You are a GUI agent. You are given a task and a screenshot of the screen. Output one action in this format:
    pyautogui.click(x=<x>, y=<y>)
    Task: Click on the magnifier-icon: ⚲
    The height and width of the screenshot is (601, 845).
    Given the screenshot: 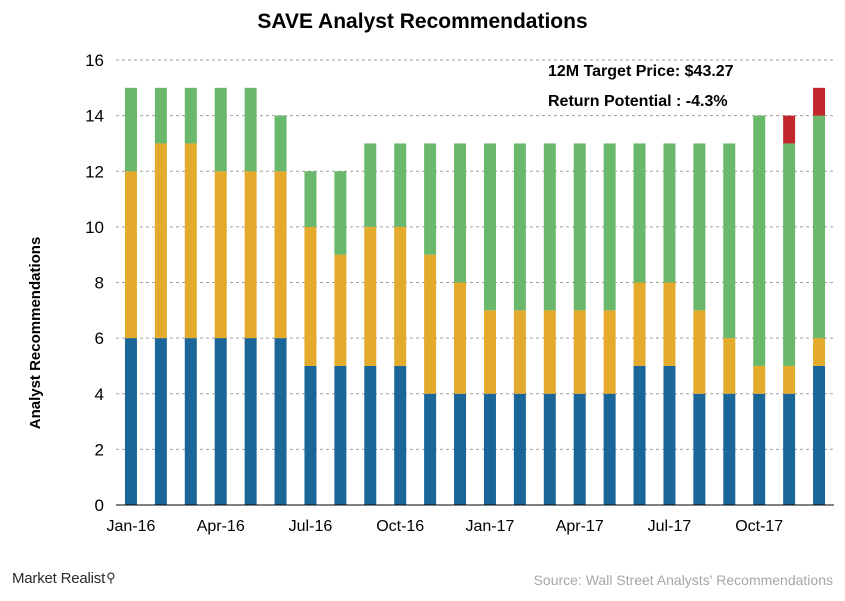 What is the action you would take?
    pyautogui.click(x=111, y=577)
    